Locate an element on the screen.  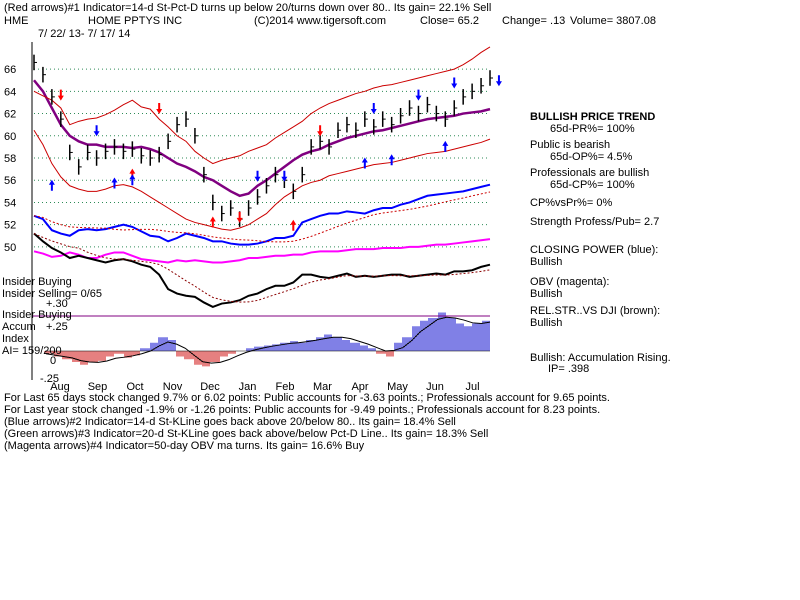
y-tick-labels: 50 52 54 56 58 60 62 64 66 is located at coordinates (10, 159).